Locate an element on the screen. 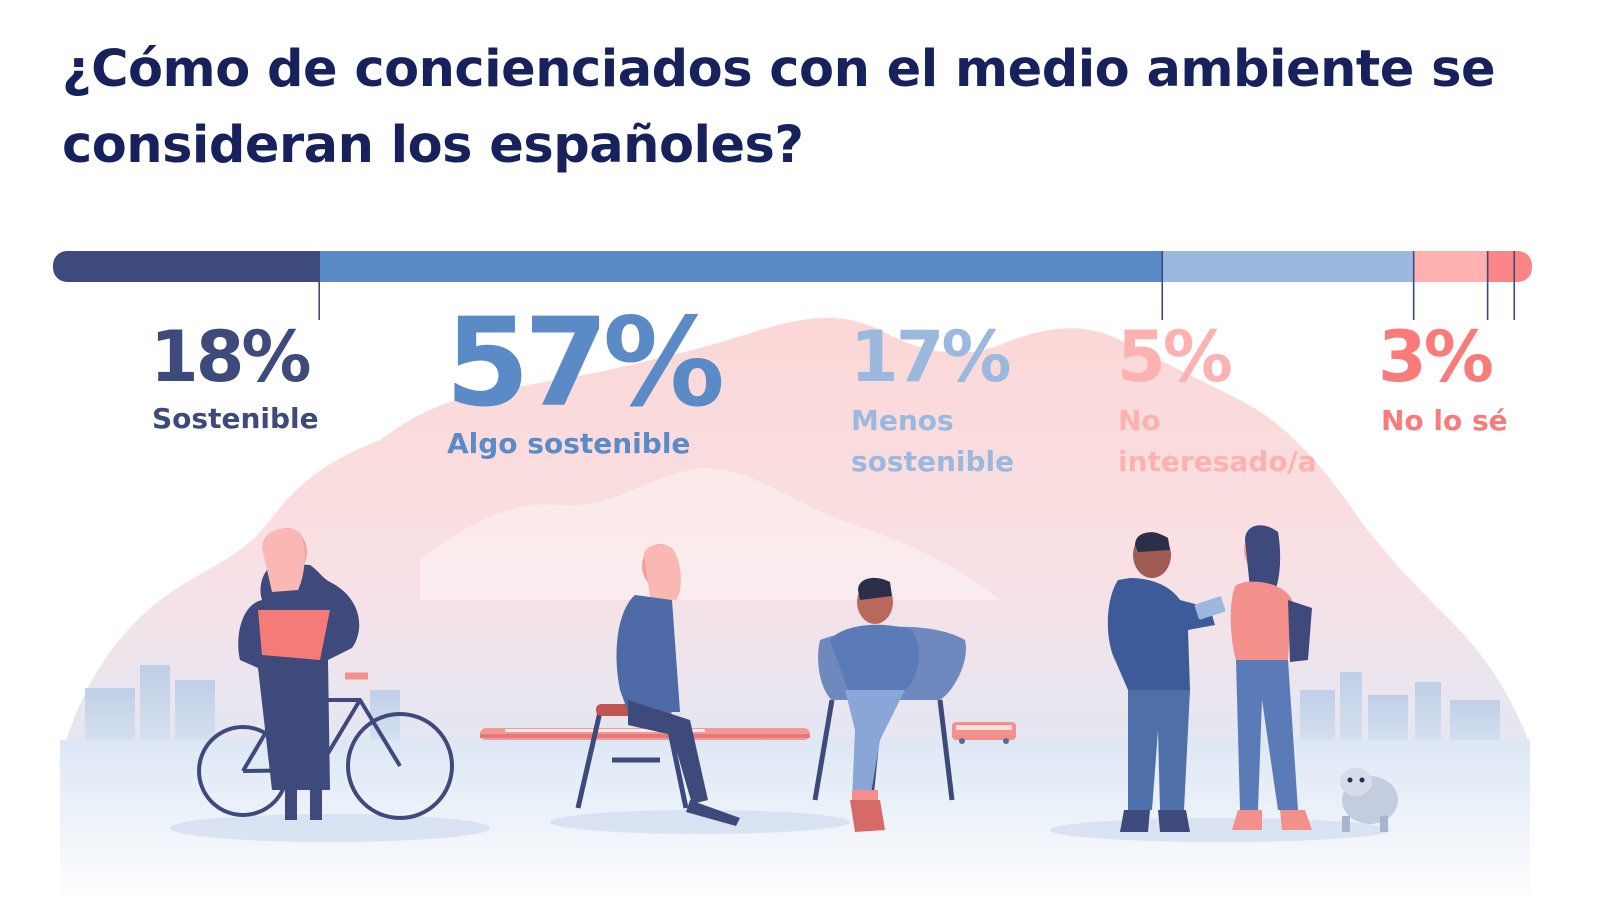  bar-segment-sostenible is located at coordinates (186, 266).